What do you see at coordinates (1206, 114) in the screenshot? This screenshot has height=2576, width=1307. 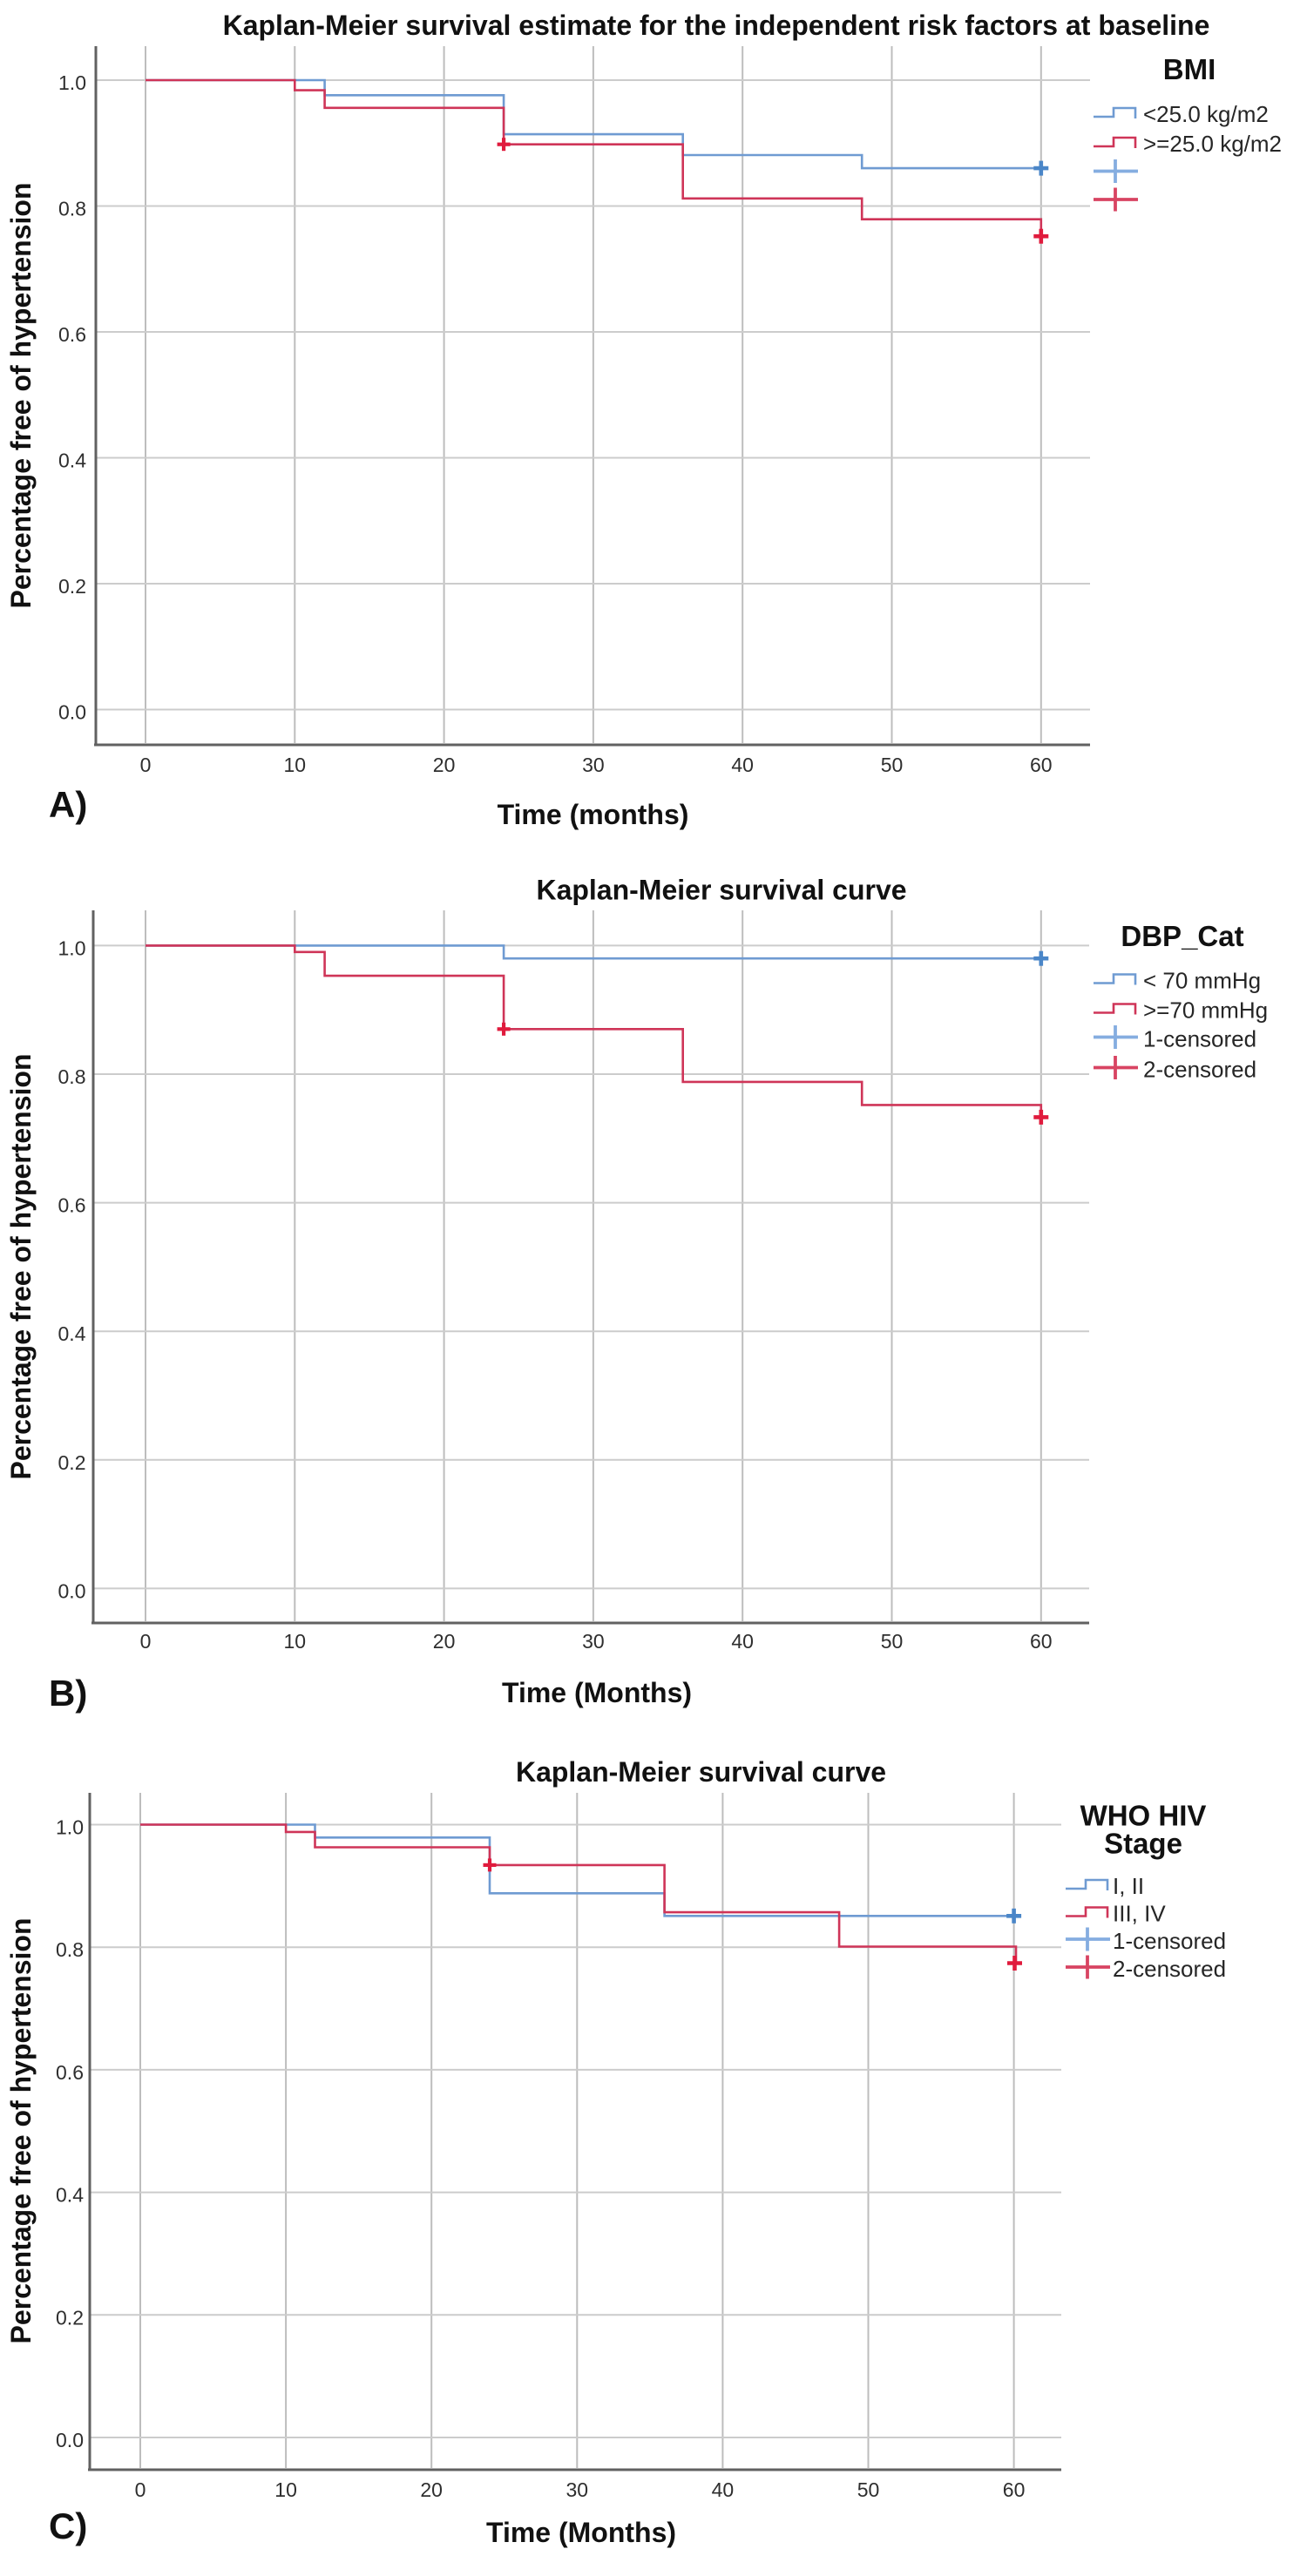 I see `svg-text: <25.0 kg/m2` at bounding box center [1206, 114].